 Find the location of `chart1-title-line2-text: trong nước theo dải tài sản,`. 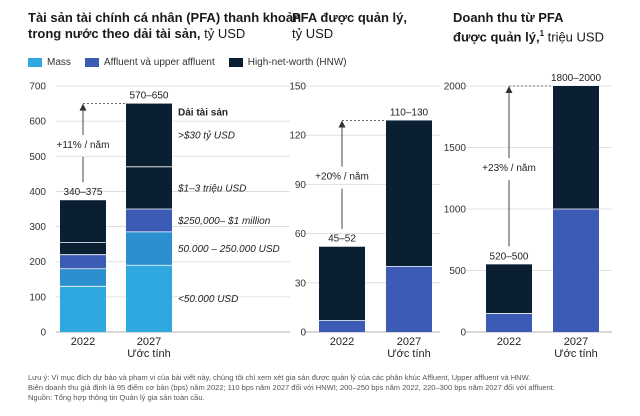

chart1-title-line2-text: trong nước theo dải tài sản, is located at coordinates (114, 33).